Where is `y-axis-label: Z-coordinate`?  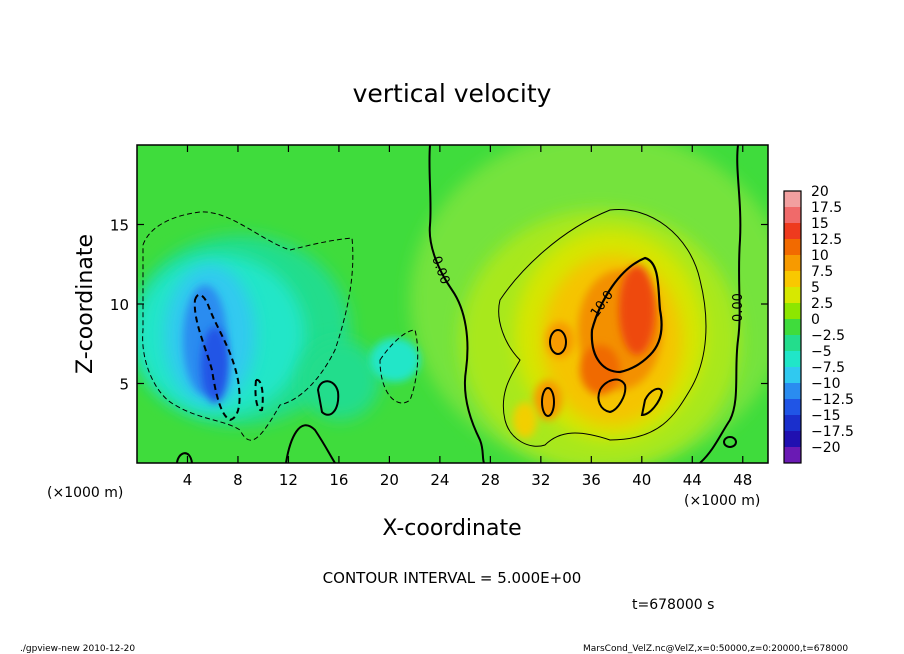
y-axis-label: Z-coordinate is located at coordinates (85, 304).